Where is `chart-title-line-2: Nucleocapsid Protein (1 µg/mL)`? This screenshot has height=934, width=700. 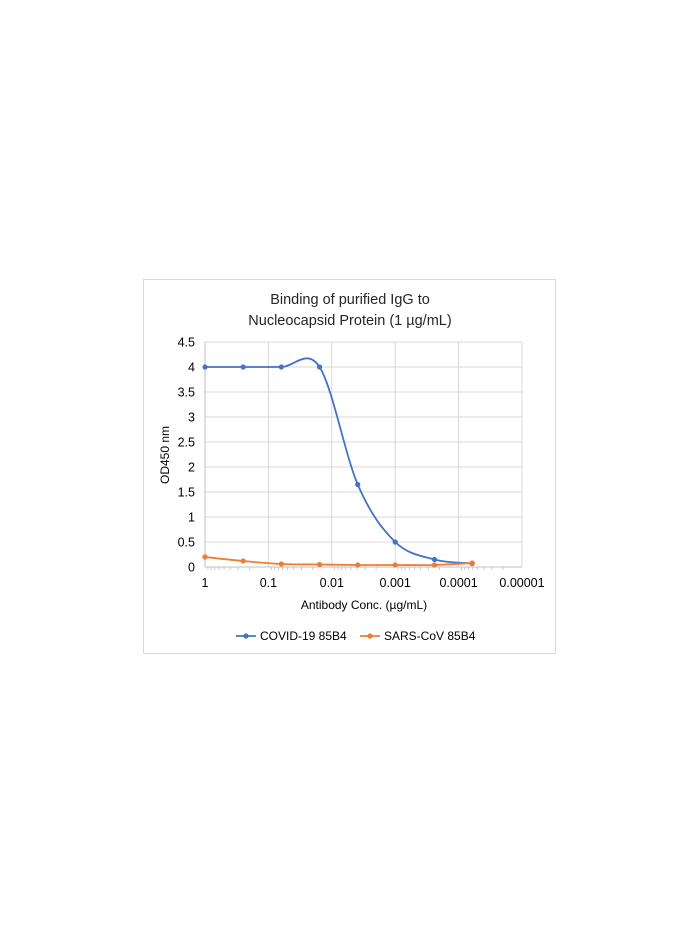
chart-title-line-2: Nucleocapsid Protein (1 µg/mL) is located at coordinates (349, 321).